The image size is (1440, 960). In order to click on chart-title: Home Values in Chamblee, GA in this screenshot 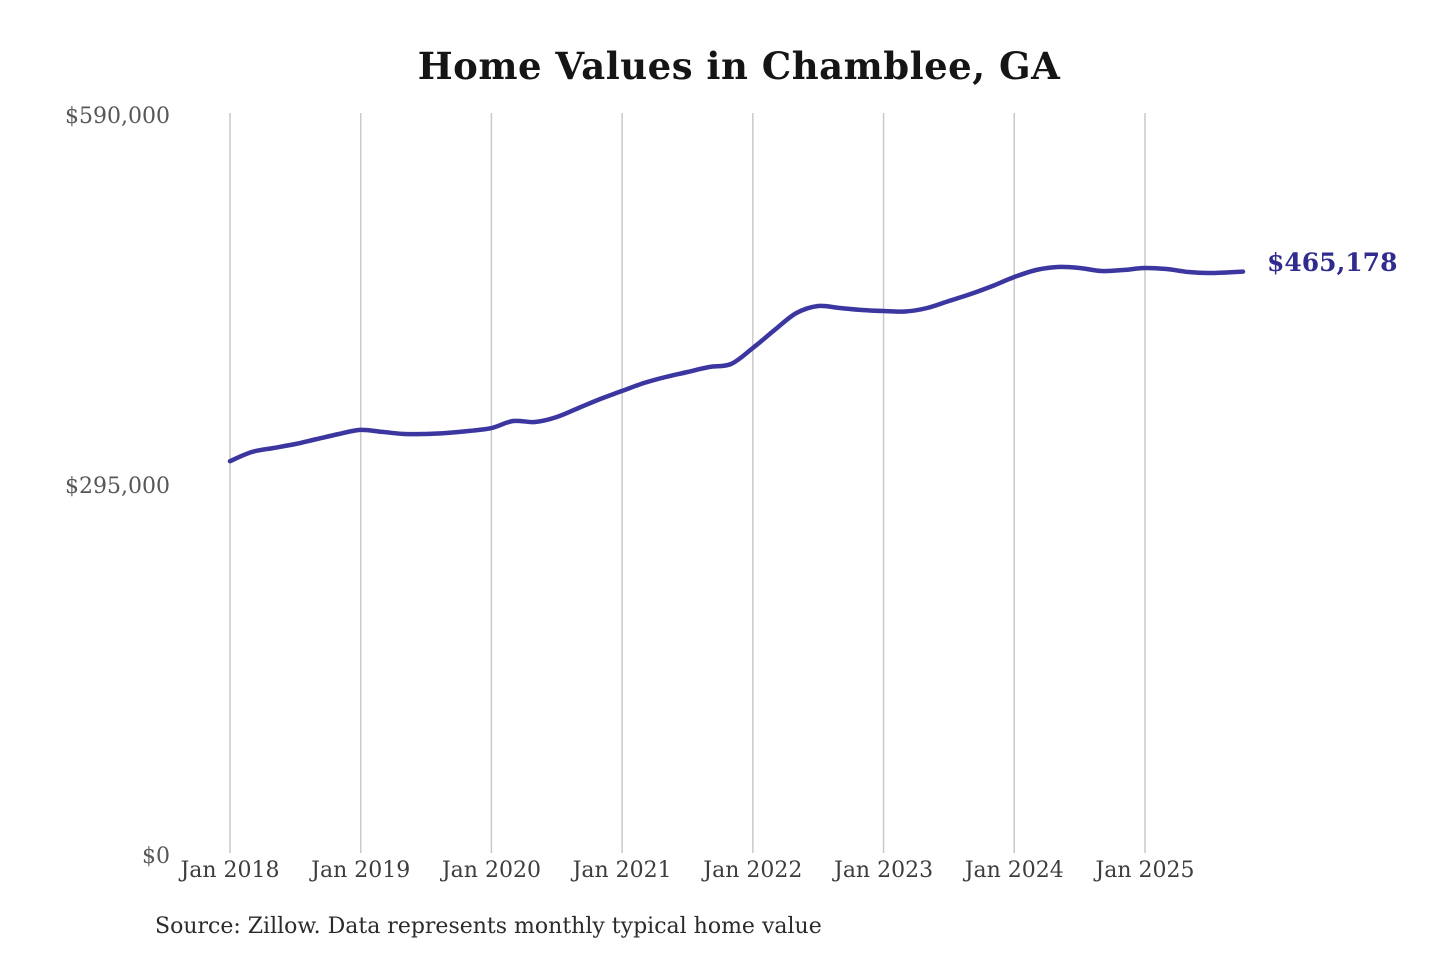, I will do `click(739, 66)`.